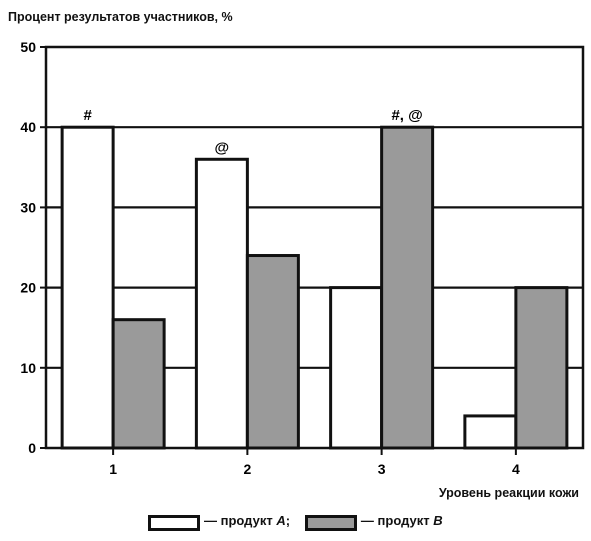 The width and height of the screenshot is (591, 541). What do you see at coordinates (28, 47) in the screenshot?
I see `y-tick-label: 50` at bounding box center [28, 47].